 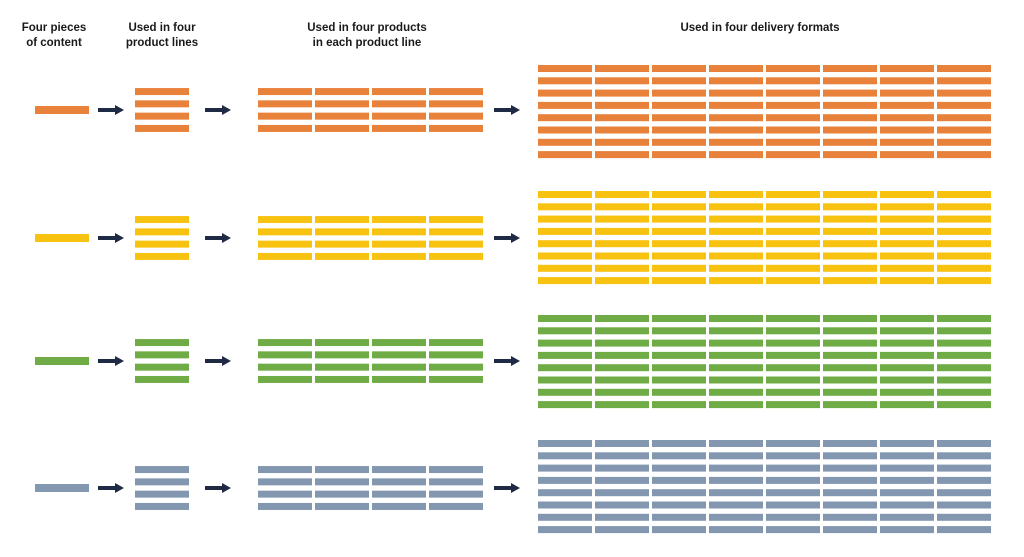 I want to click on product-lines-orange-bar, so click(x=162, y=128).